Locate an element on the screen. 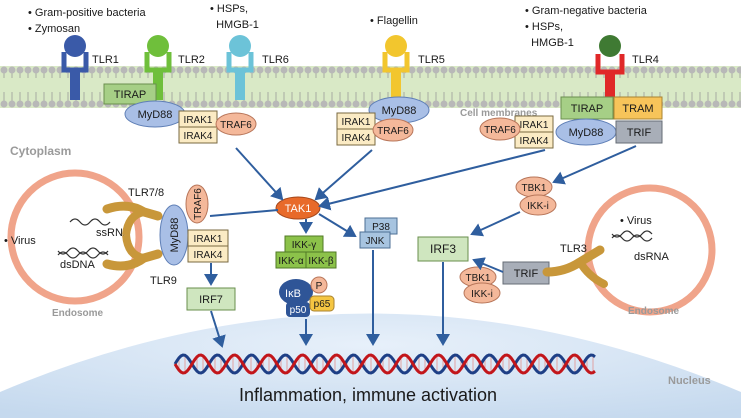 This screenshot has width=741, height=418. svg-text: p50 is located at coordinates (298, 310).